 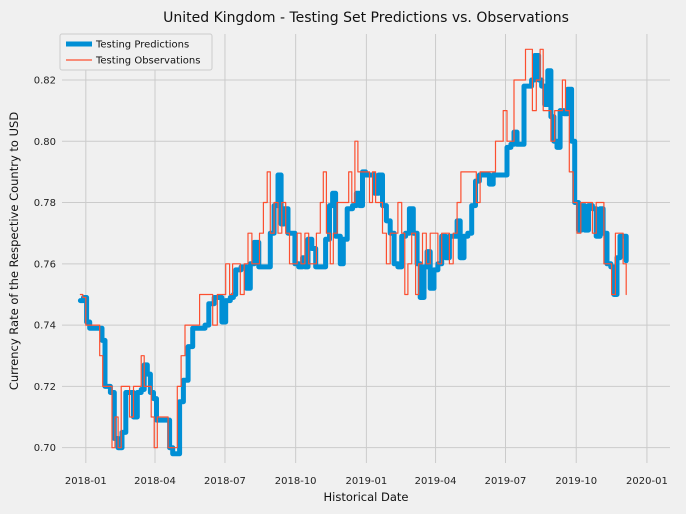 I want to click on x-axis-label: Historical Date, so click(x=365, y=497).